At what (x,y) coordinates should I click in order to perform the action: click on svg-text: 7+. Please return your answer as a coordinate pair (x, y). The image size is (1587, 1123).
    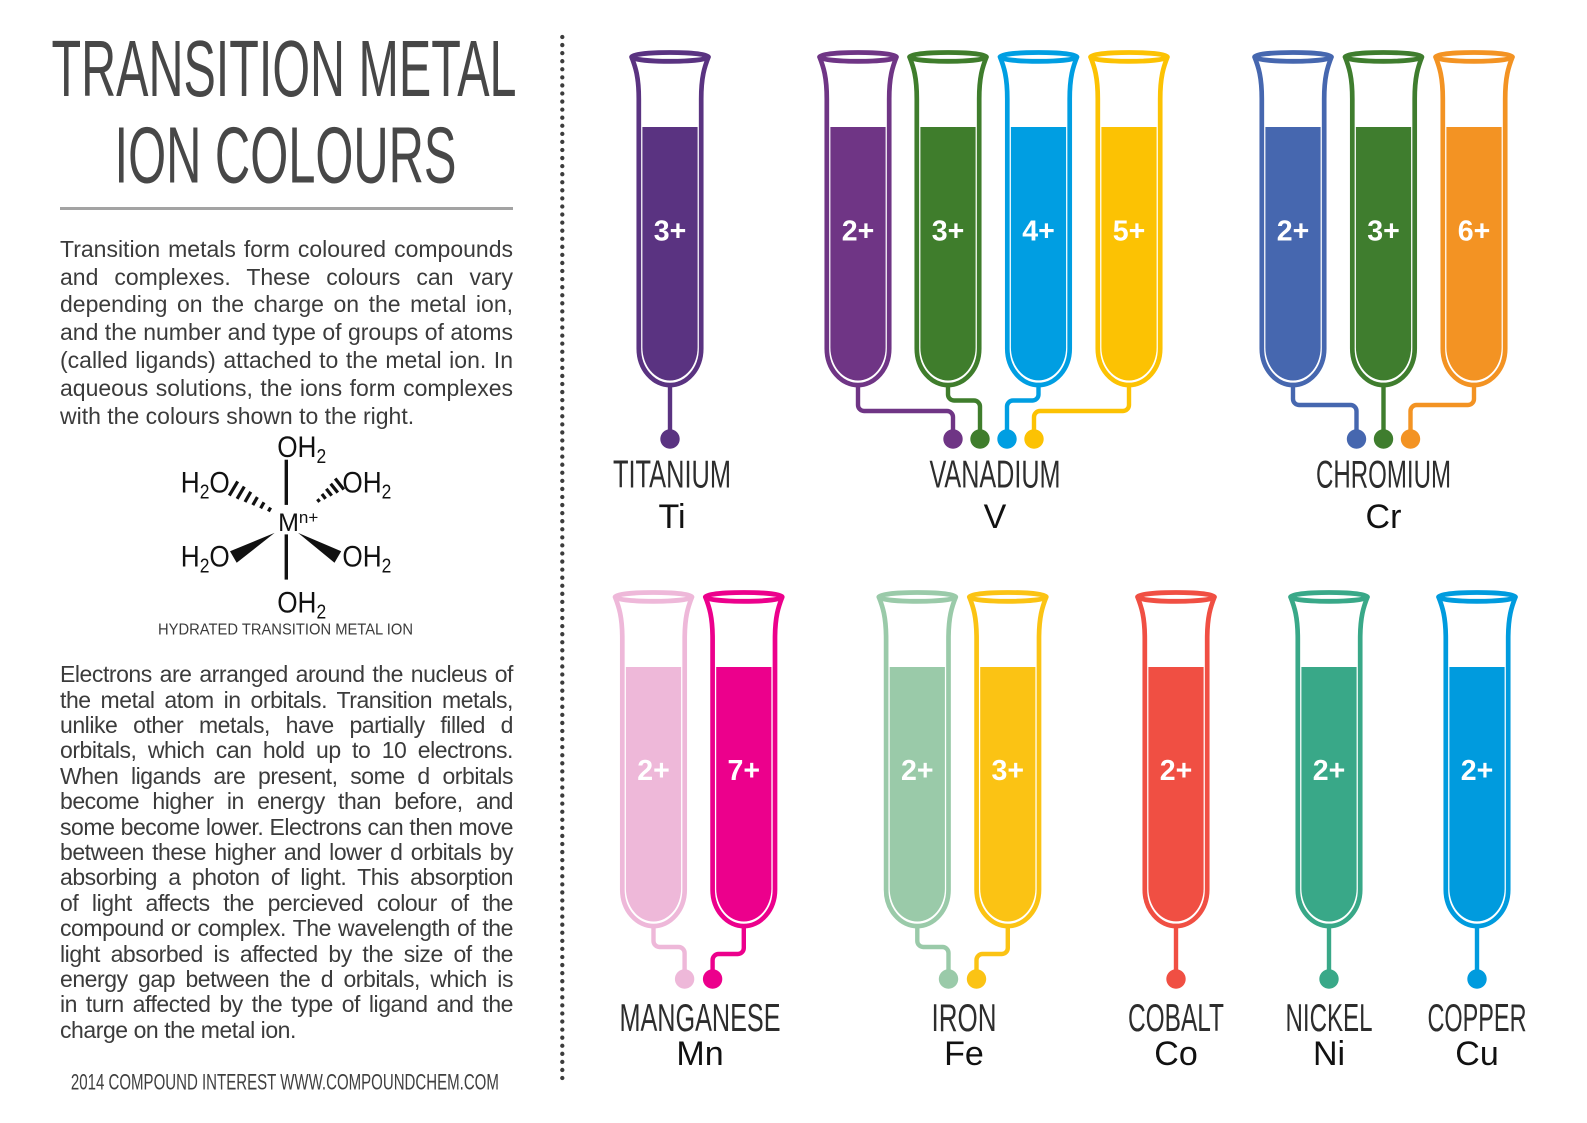
    Looking at the image, I should click on (744, 771).